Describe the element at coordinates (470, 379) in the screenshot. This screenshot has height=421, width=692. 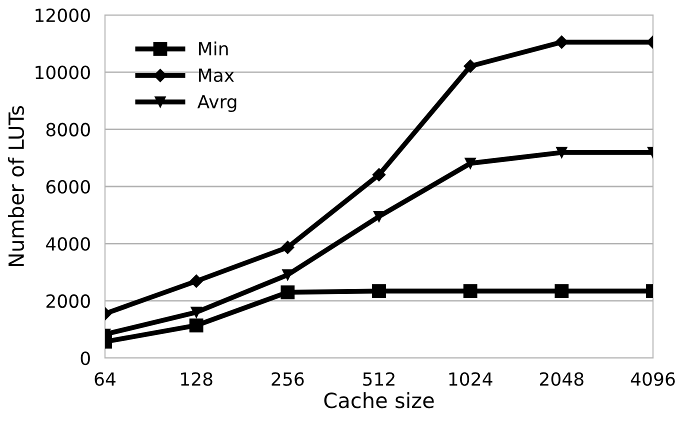
I see `x-tick-label: 1024` at that location.